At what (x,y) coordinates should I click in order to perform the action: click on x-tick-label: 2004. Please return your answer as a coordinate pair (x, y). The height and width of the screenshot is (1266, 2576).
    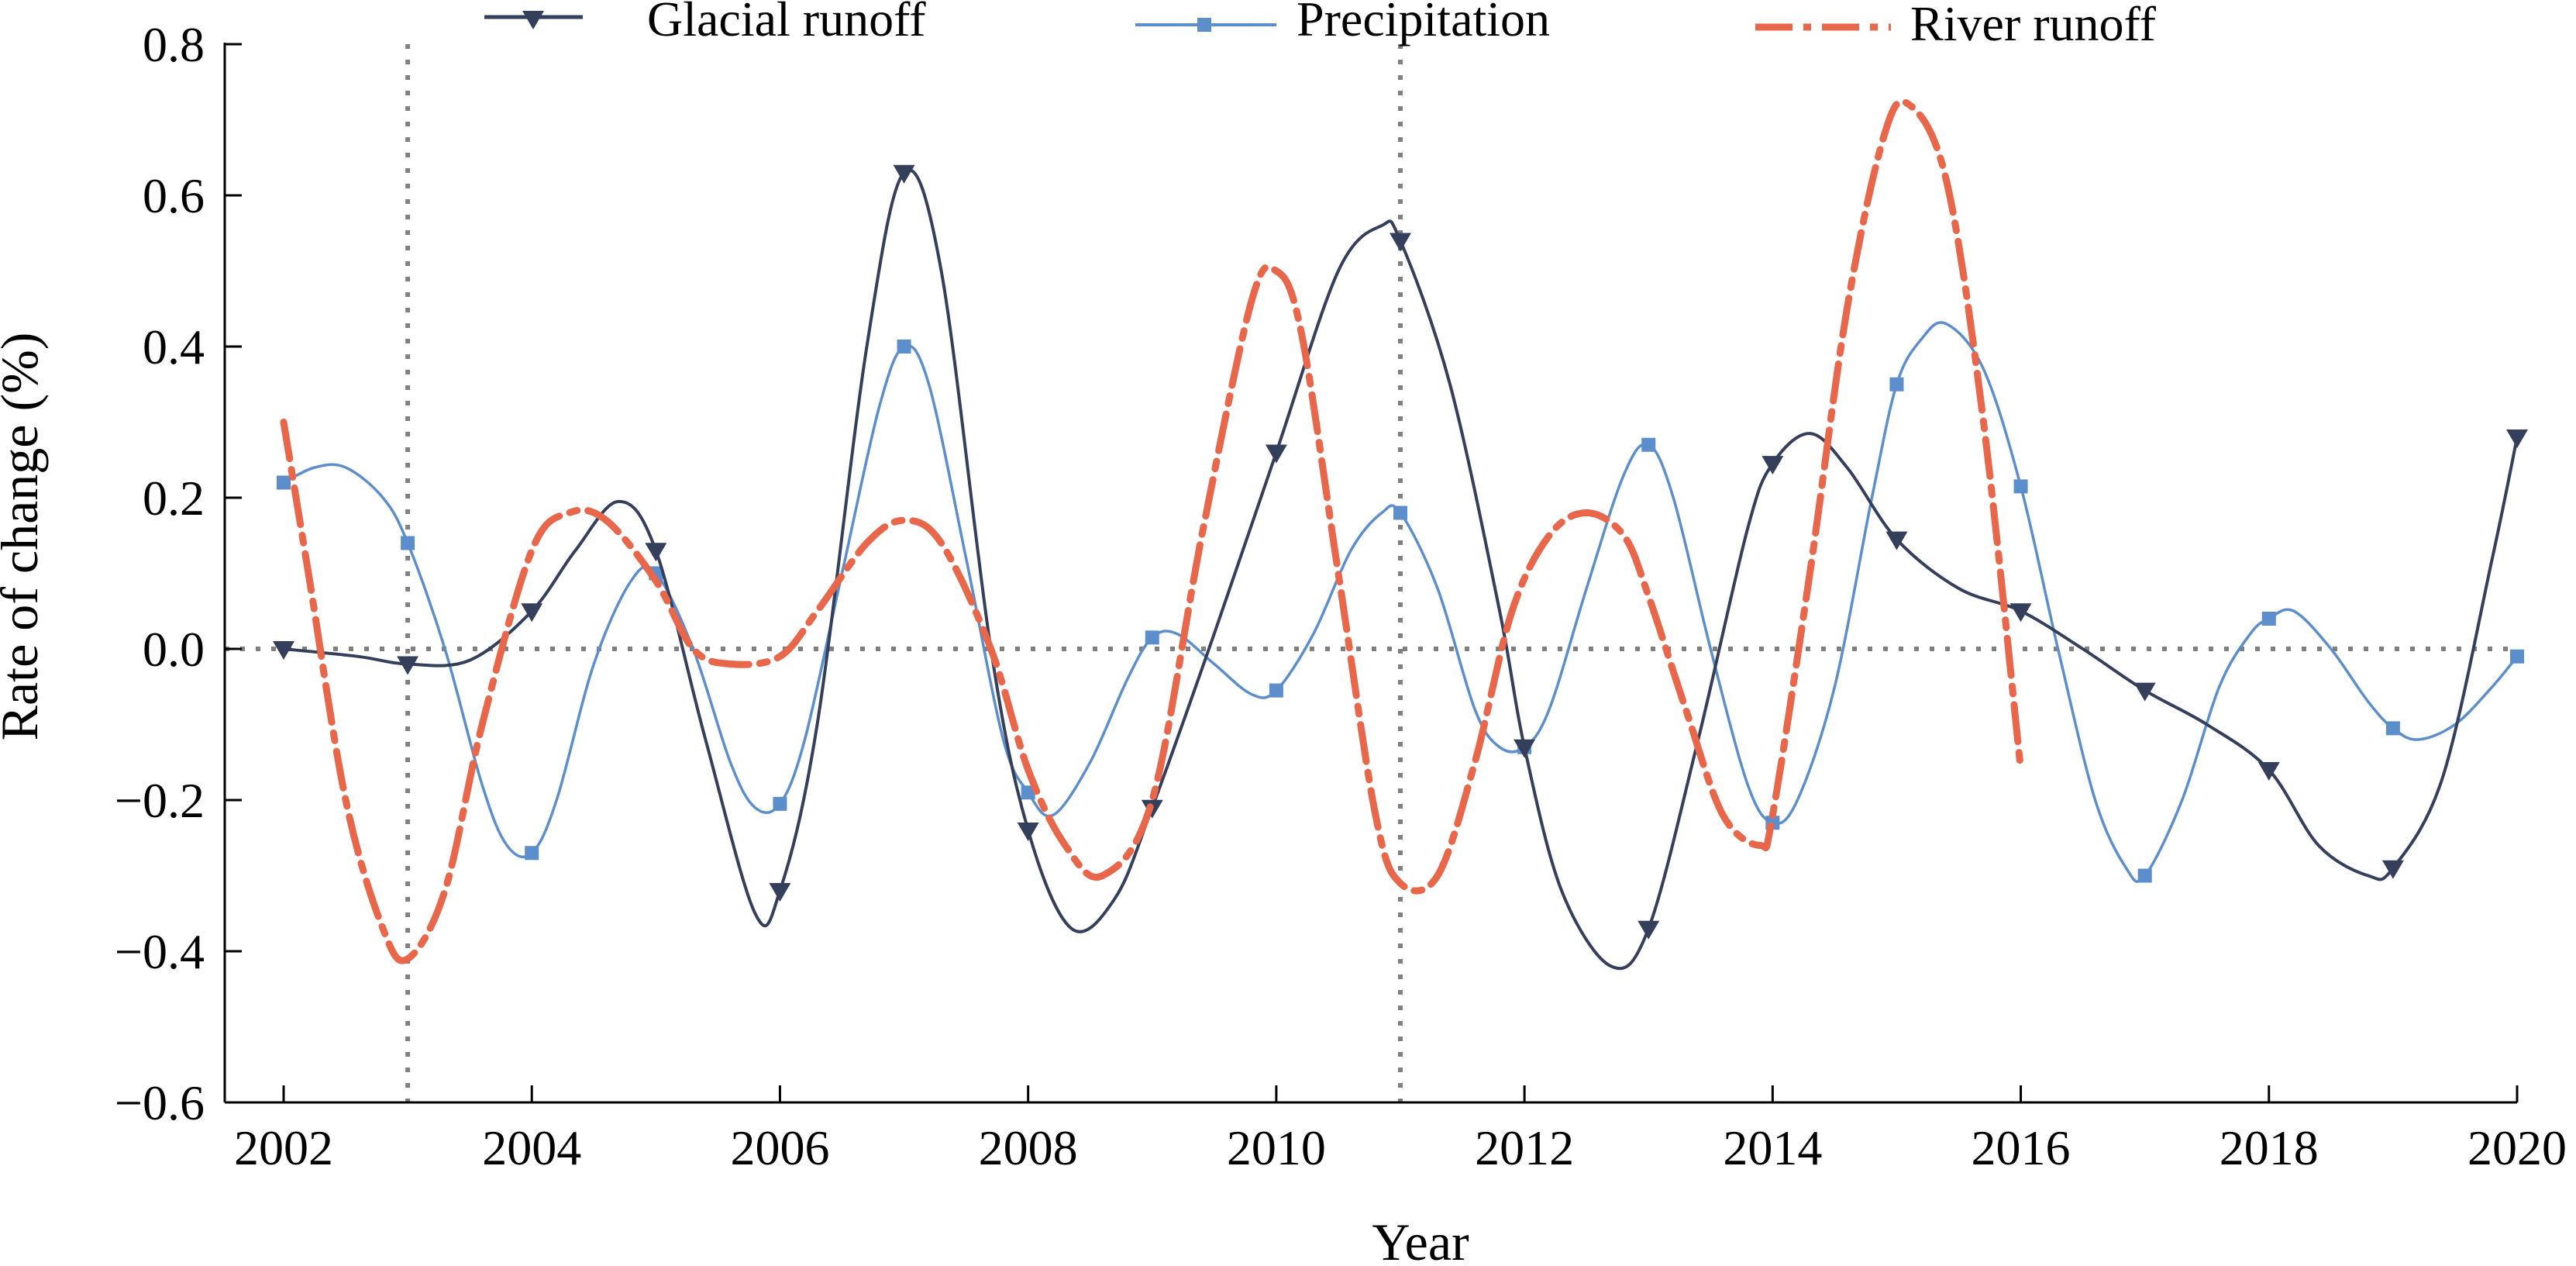
    Looking at the image, I should click on (531, 1147).